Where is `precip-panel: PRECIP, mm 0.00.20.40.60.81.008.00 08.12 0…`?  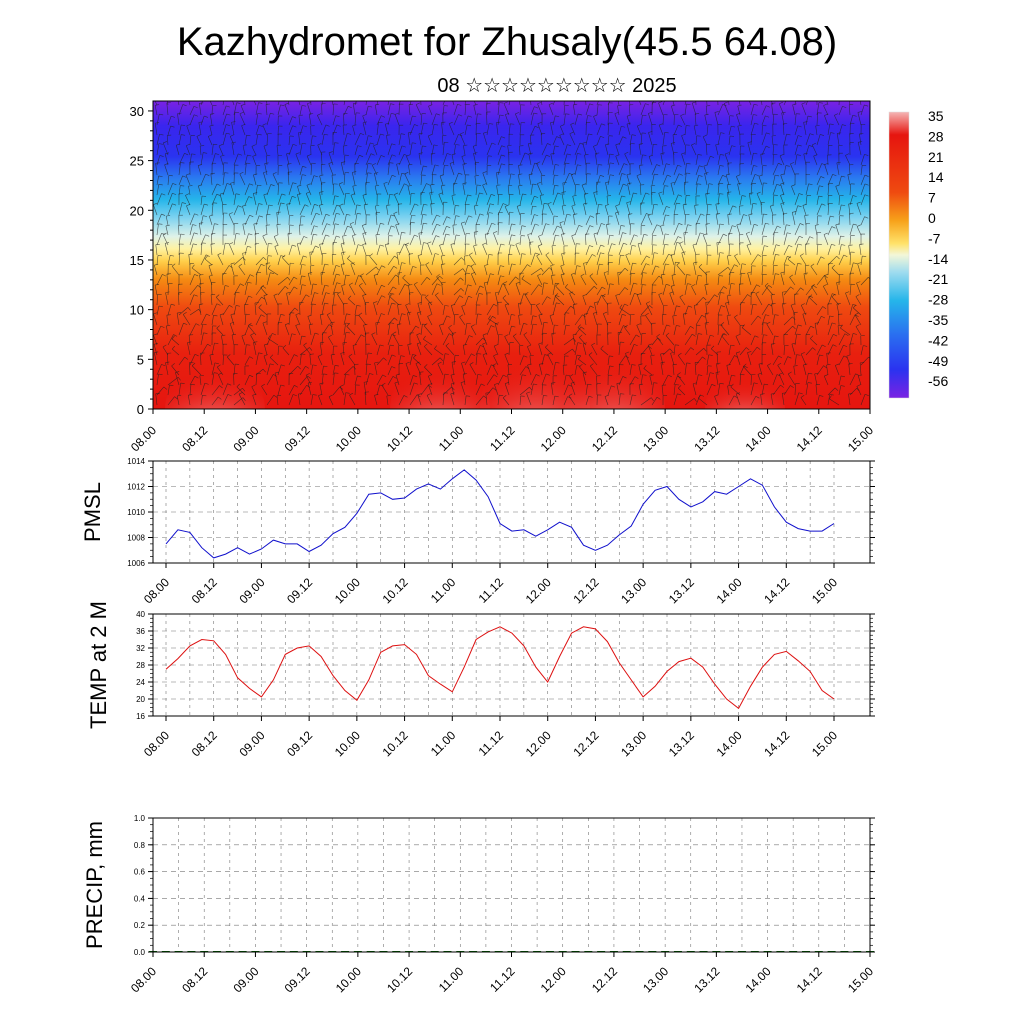 precip-panel: PRECIP, mm 0.00.20.40.60.81.008.00 08.12 0… is located at coordinates (479, 904).